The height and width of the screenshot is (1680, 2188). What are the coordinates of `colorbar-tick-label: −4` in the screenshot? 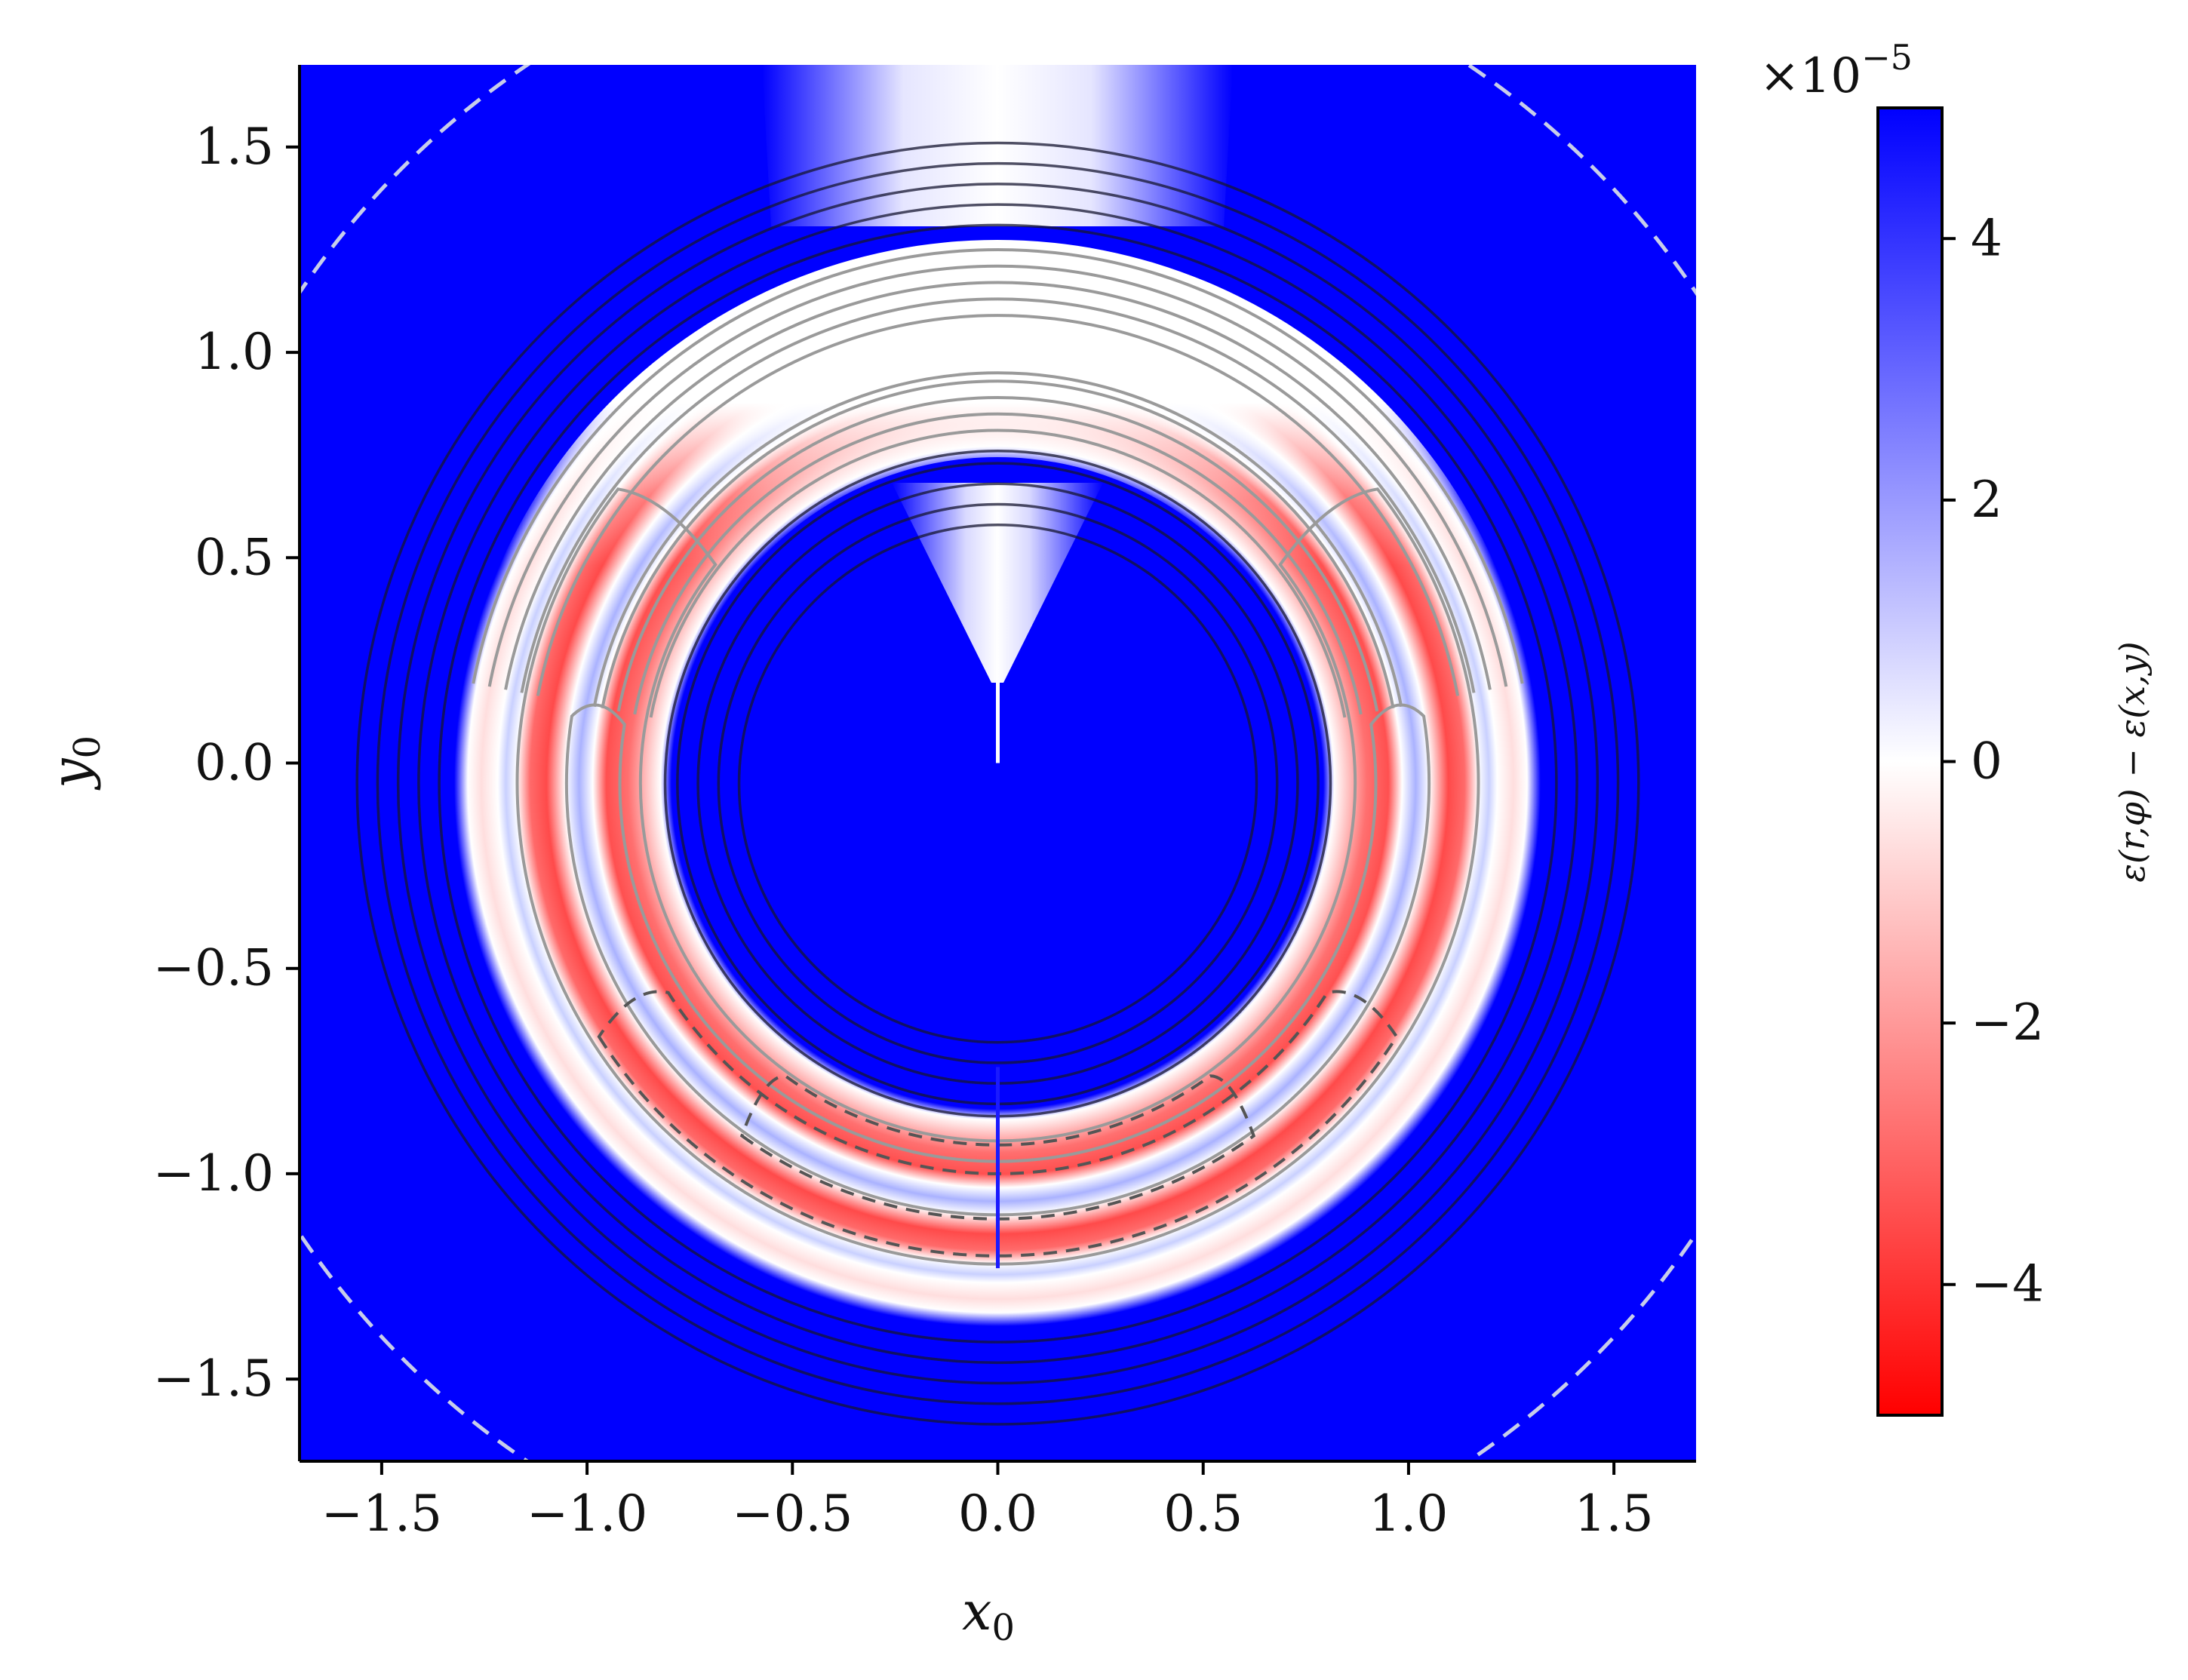 It's located at (2007, 1284).